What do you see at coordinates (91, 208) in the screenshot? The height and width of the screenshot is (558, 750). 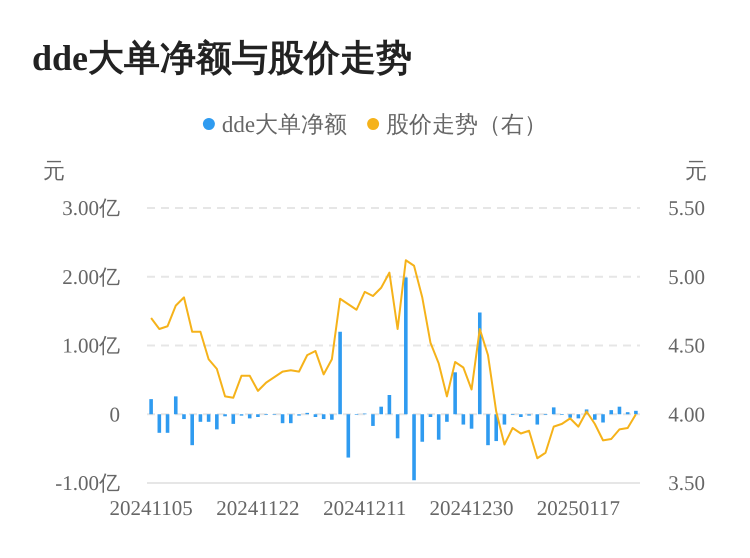 I see `y-tick-label: 3.00亿` at bounding box center [91, 208].